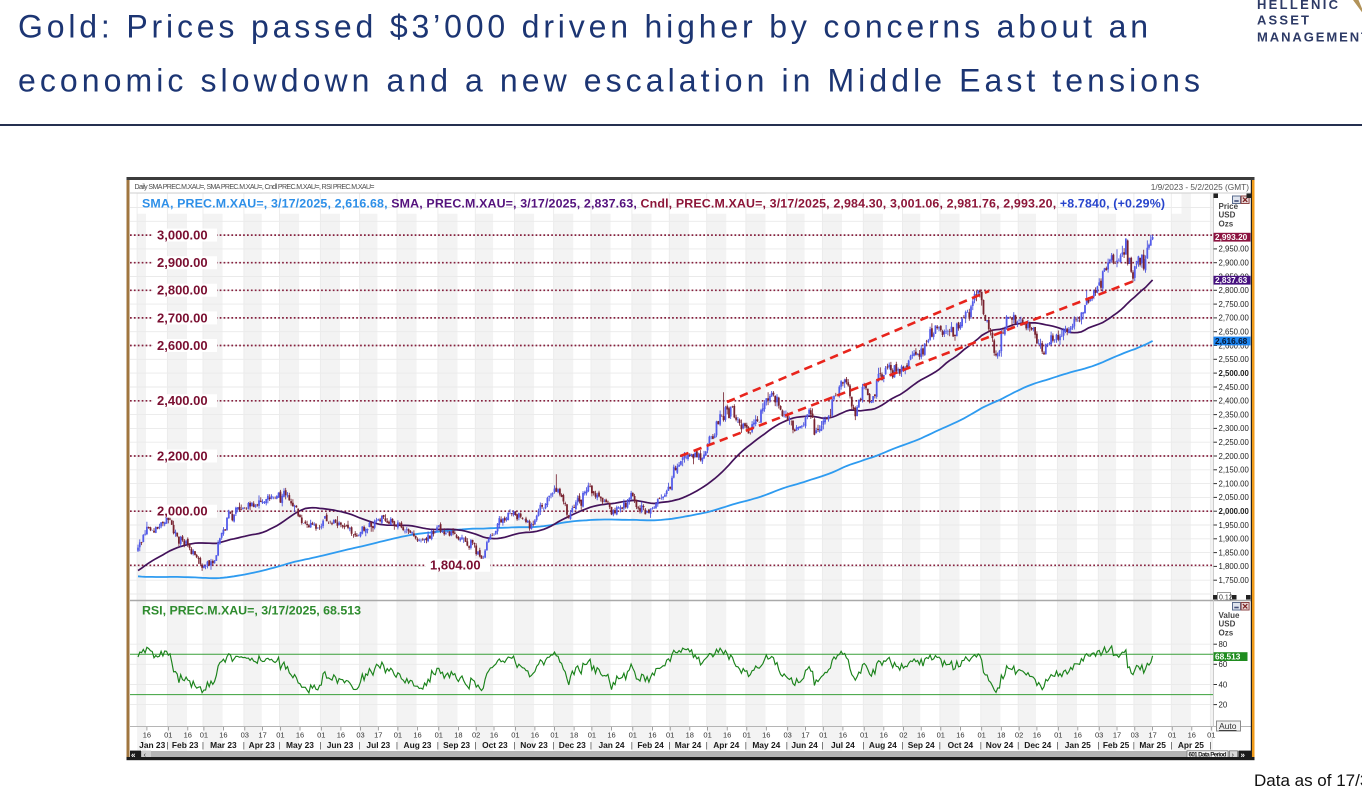 This screenshot has height=801, width=1362. Describe the element at coordinates (534, 745) in the screenshot. I see `svg-text: Nov 23` at that location.